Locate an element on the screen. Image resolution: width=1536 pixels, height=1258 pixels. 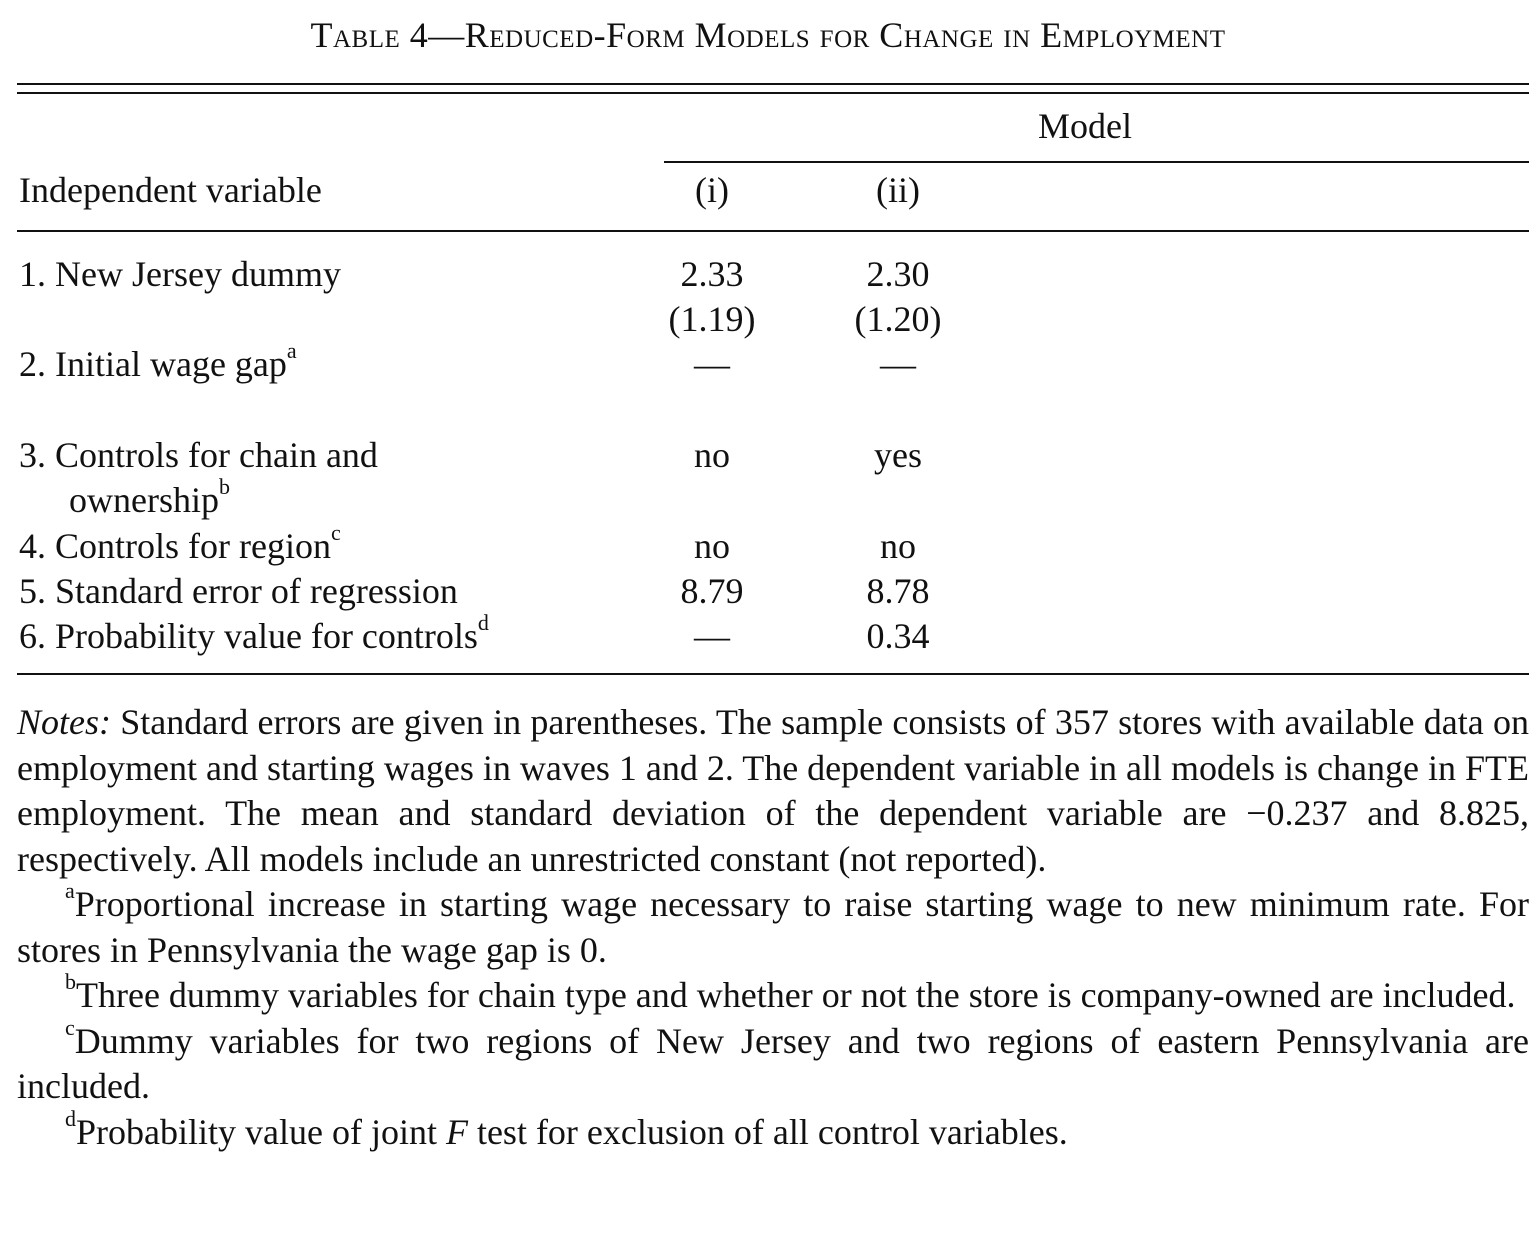
row-label: 5. Standard error of regression is located at coordinates (238, 591).